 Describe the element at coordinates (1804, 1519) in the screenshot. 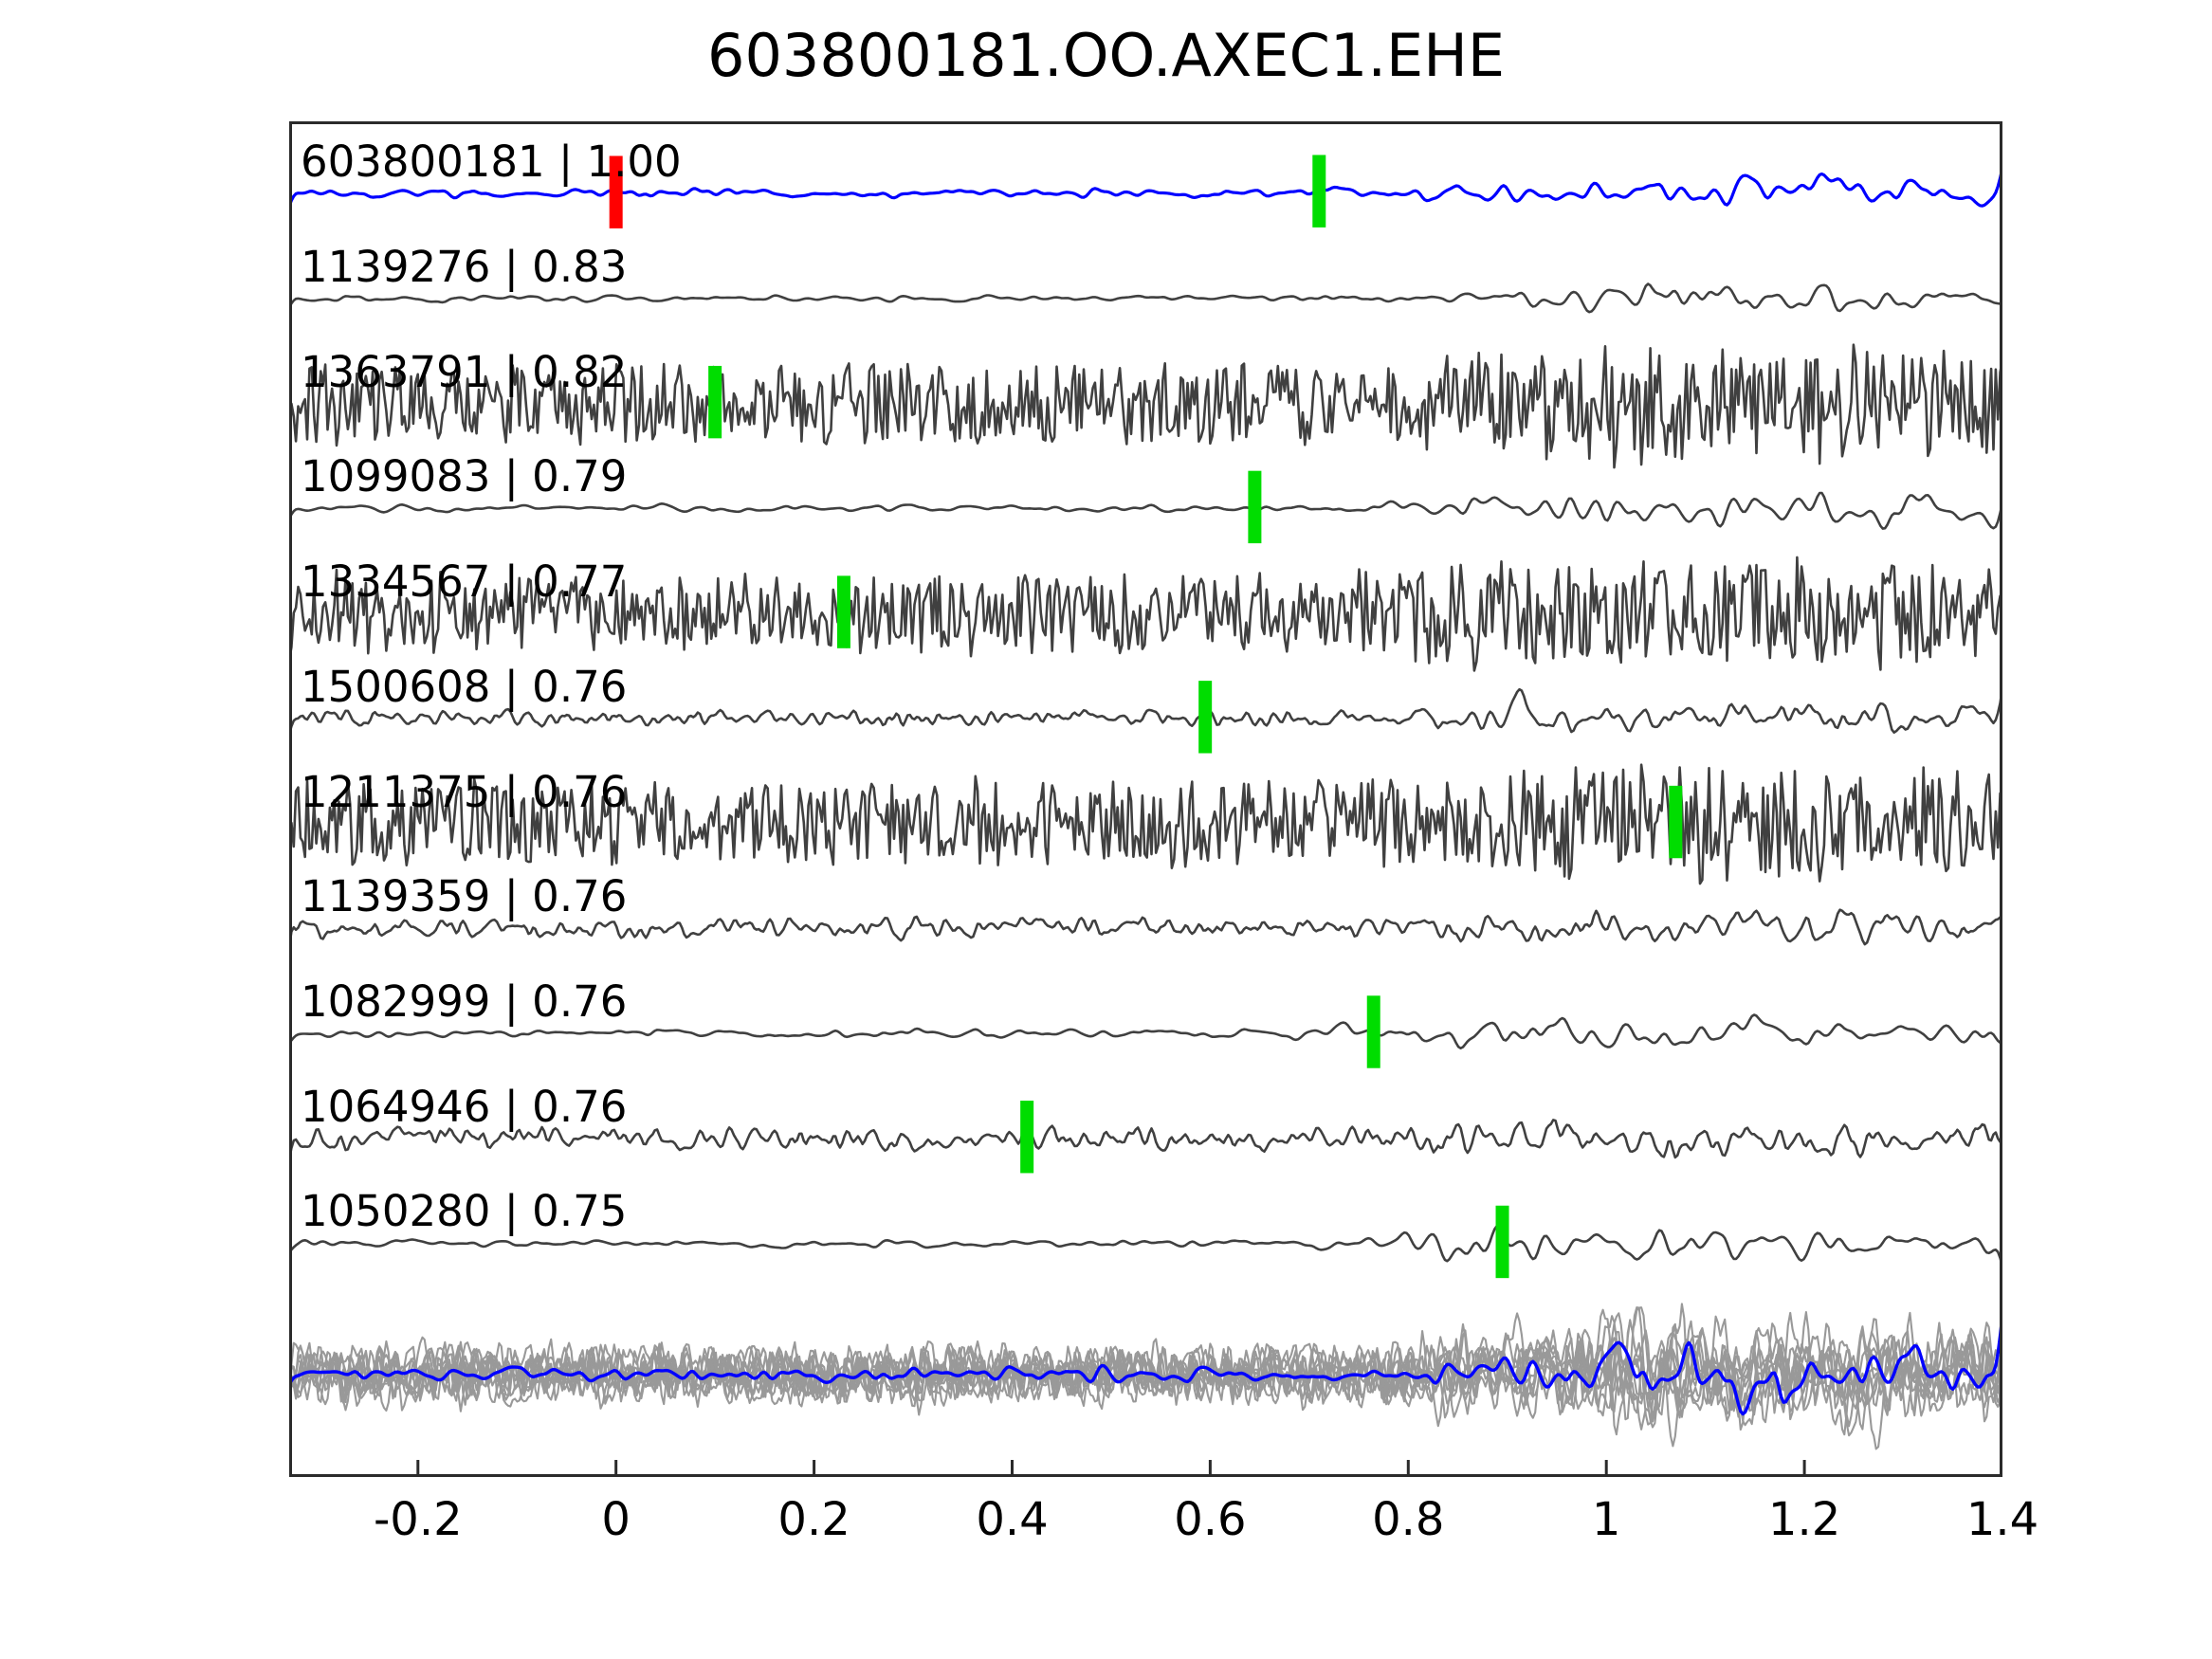

I see `x-tick-label: 1.2` at that location.